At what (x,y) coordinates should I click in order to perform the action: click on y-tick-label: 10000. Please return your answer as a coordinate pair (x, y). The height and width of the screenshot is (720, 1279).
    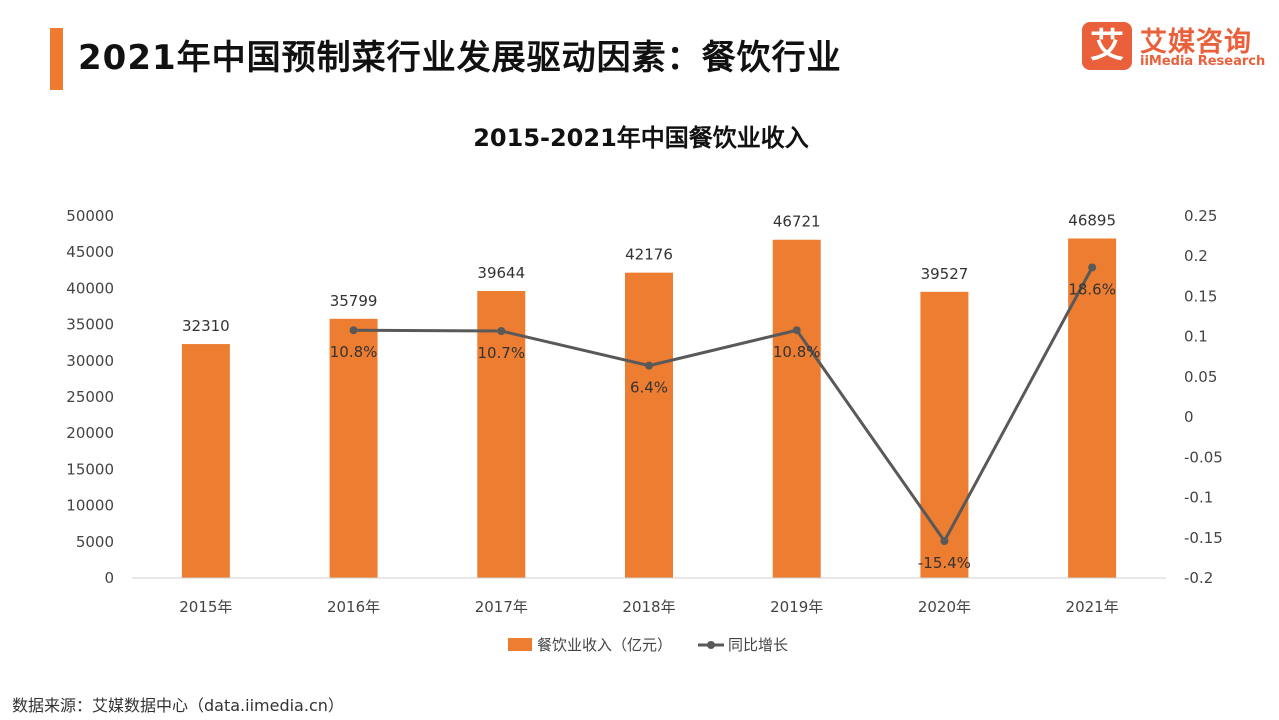
    Looking at the image, I should click on (90, 506).